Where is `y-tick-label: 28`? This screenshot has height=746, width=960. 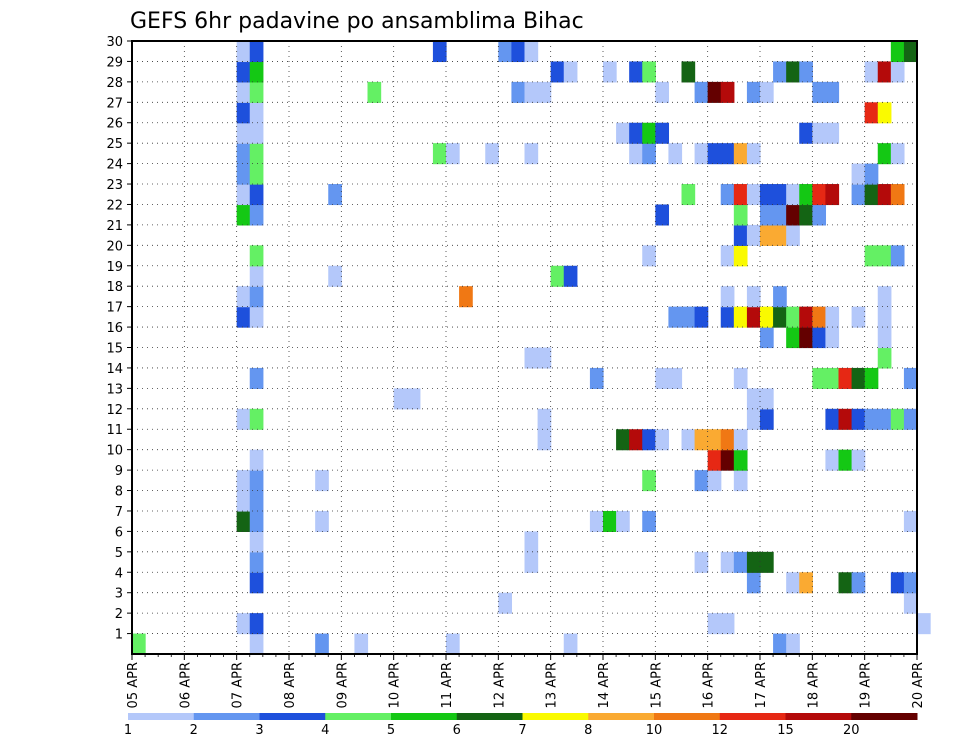
y-tick-label: 28 is located at coordinates (114, 83).